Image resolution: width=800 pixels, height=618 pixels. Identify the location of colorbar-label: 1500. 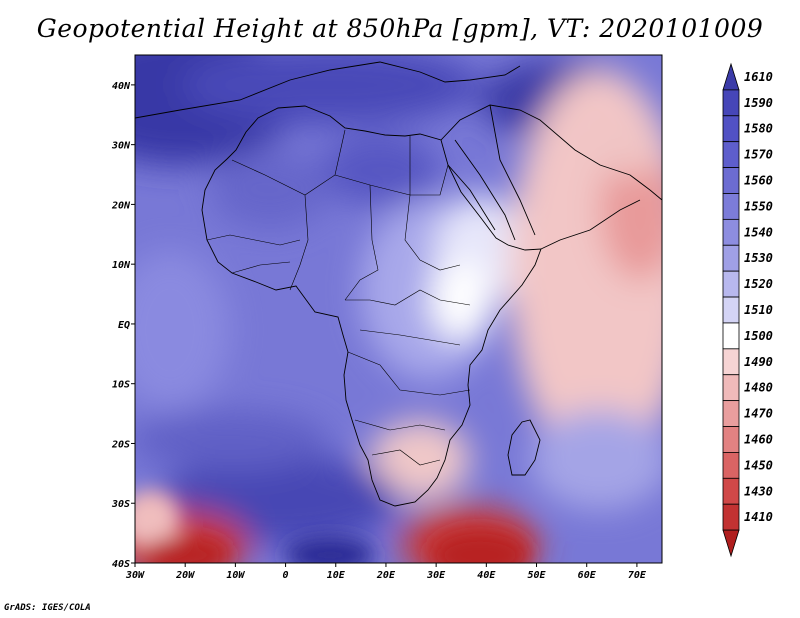
(758, 336).